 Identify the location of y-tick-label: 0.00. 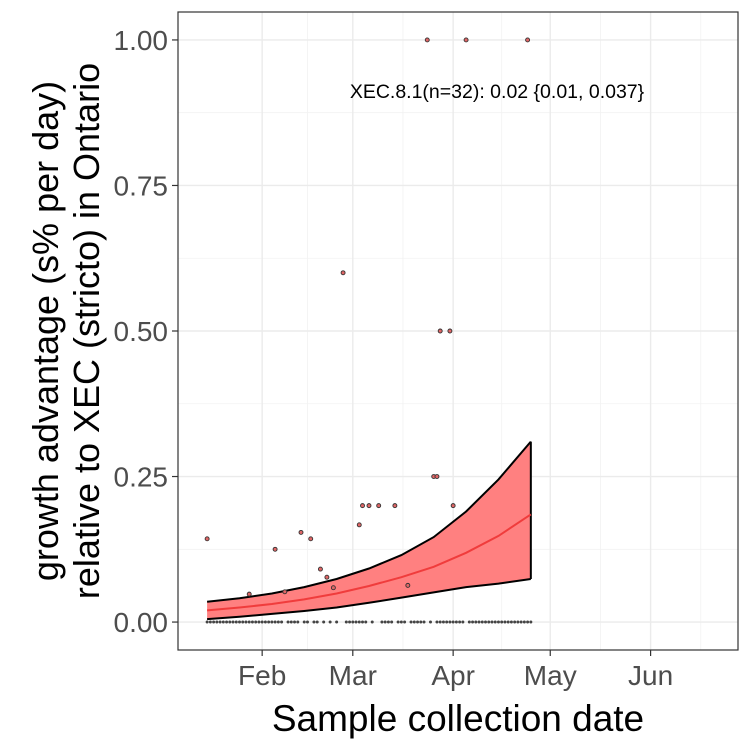
(141, 622).